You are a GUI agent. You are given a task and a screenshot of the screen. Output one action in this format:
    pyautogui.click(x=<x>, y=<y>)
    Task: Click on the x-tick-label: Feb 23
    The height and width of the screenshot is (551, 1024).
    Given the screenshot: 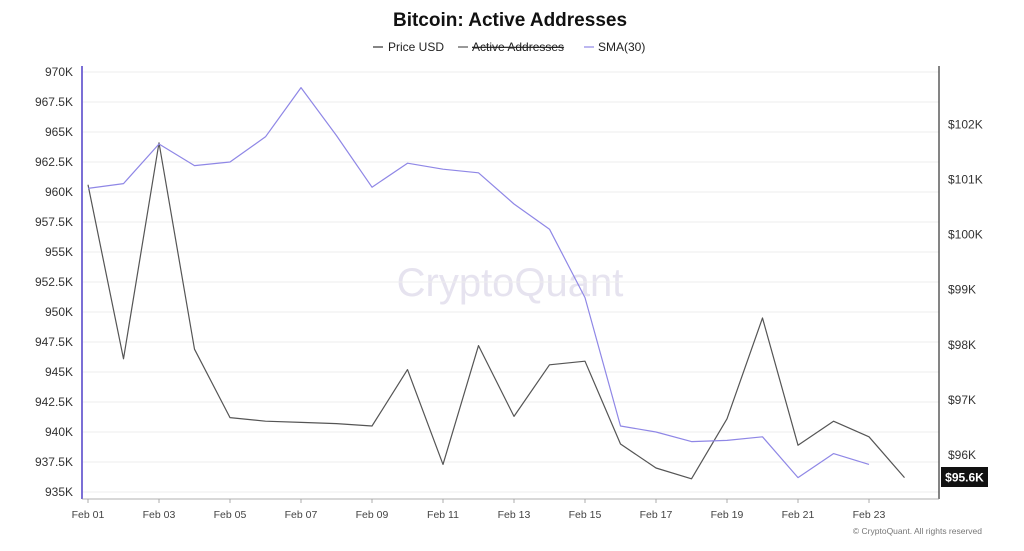 What is the action you would take?
    pyautogui.click(x=869, y=515)
    